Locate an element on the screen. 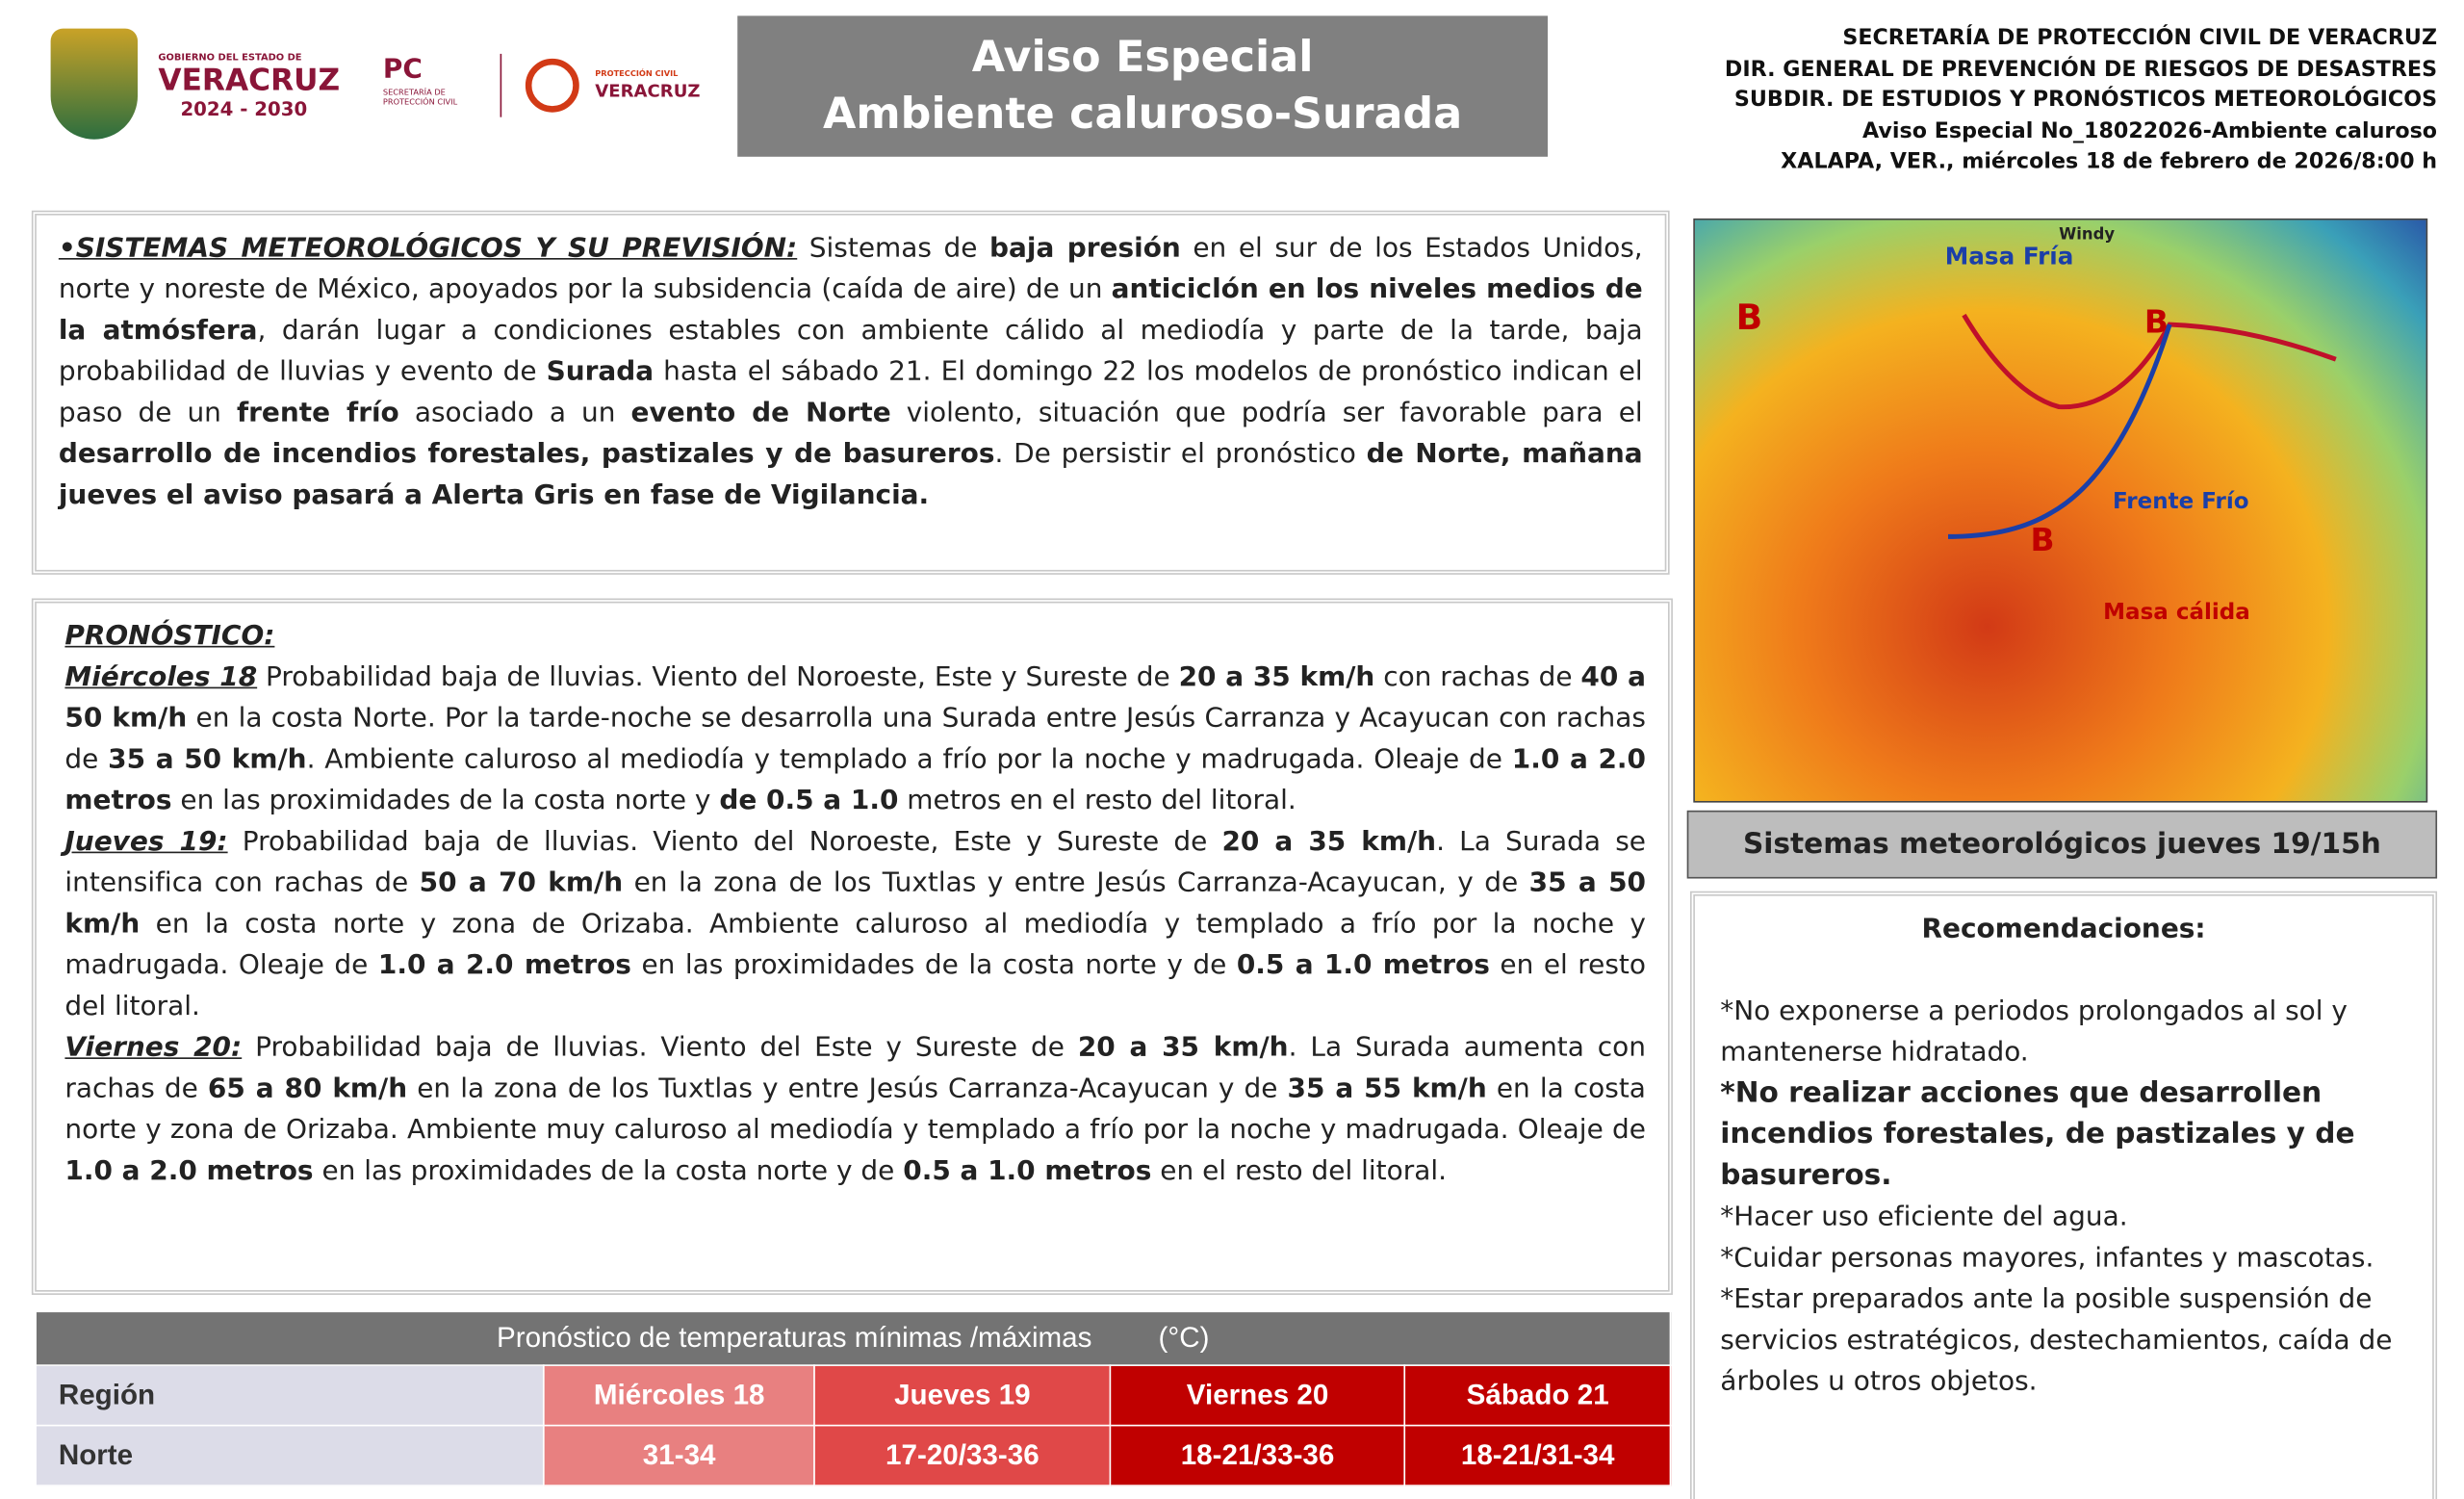 The height and width of the screenshot is (1499, 2464). text-run: en las proximidades de la costa norte y is located at coordinates (445, 801).